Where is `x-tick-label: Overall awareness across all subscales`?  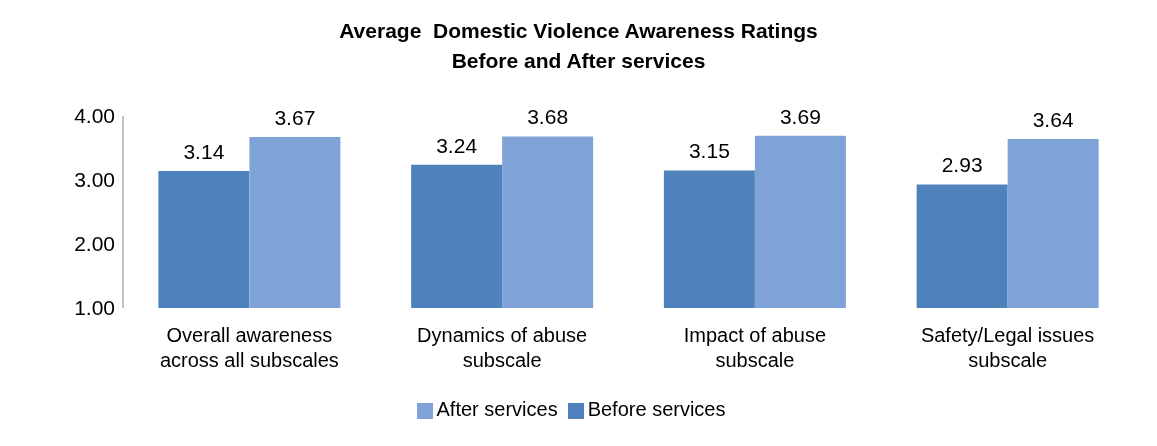 x-tick-label: Overall awareness across all subscales is located at coordinates (249, 347).